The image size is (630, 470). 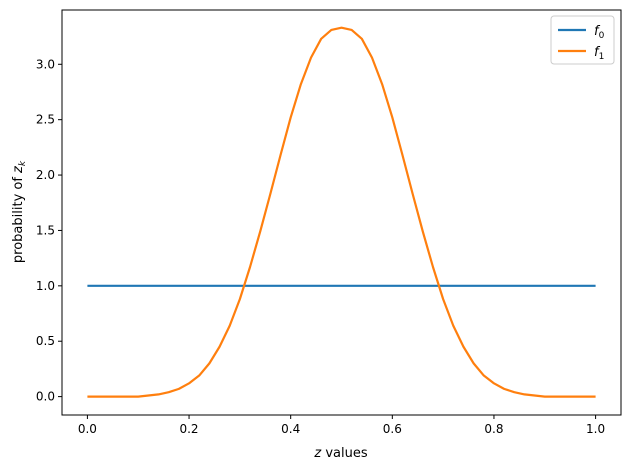 What do you see at coordinates (87, 429) in the screenshot?
I see `x-tick-label: 0.0` at bounding box center [87, 429].